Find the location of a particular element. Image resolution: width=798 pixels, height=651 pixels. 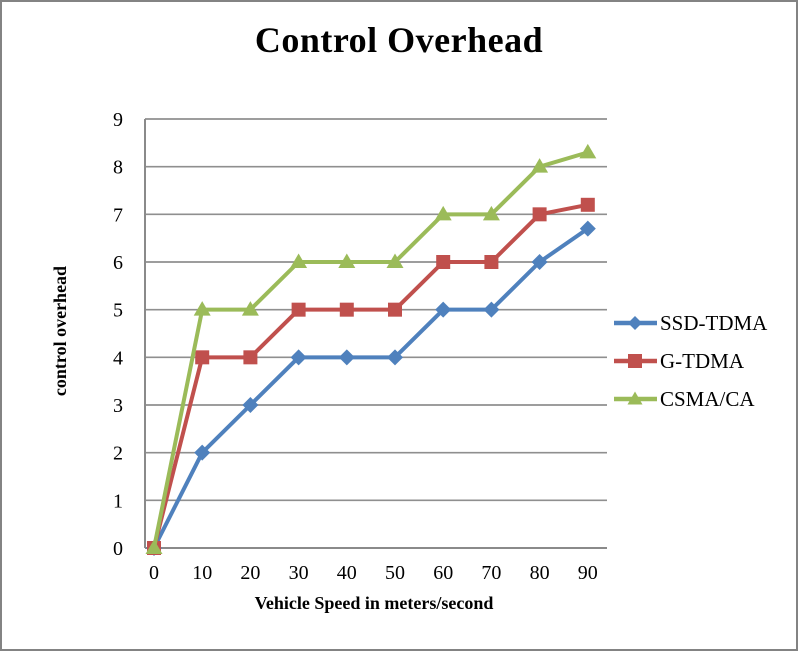

svg-text: 8 is located at coordinates (118, 168).